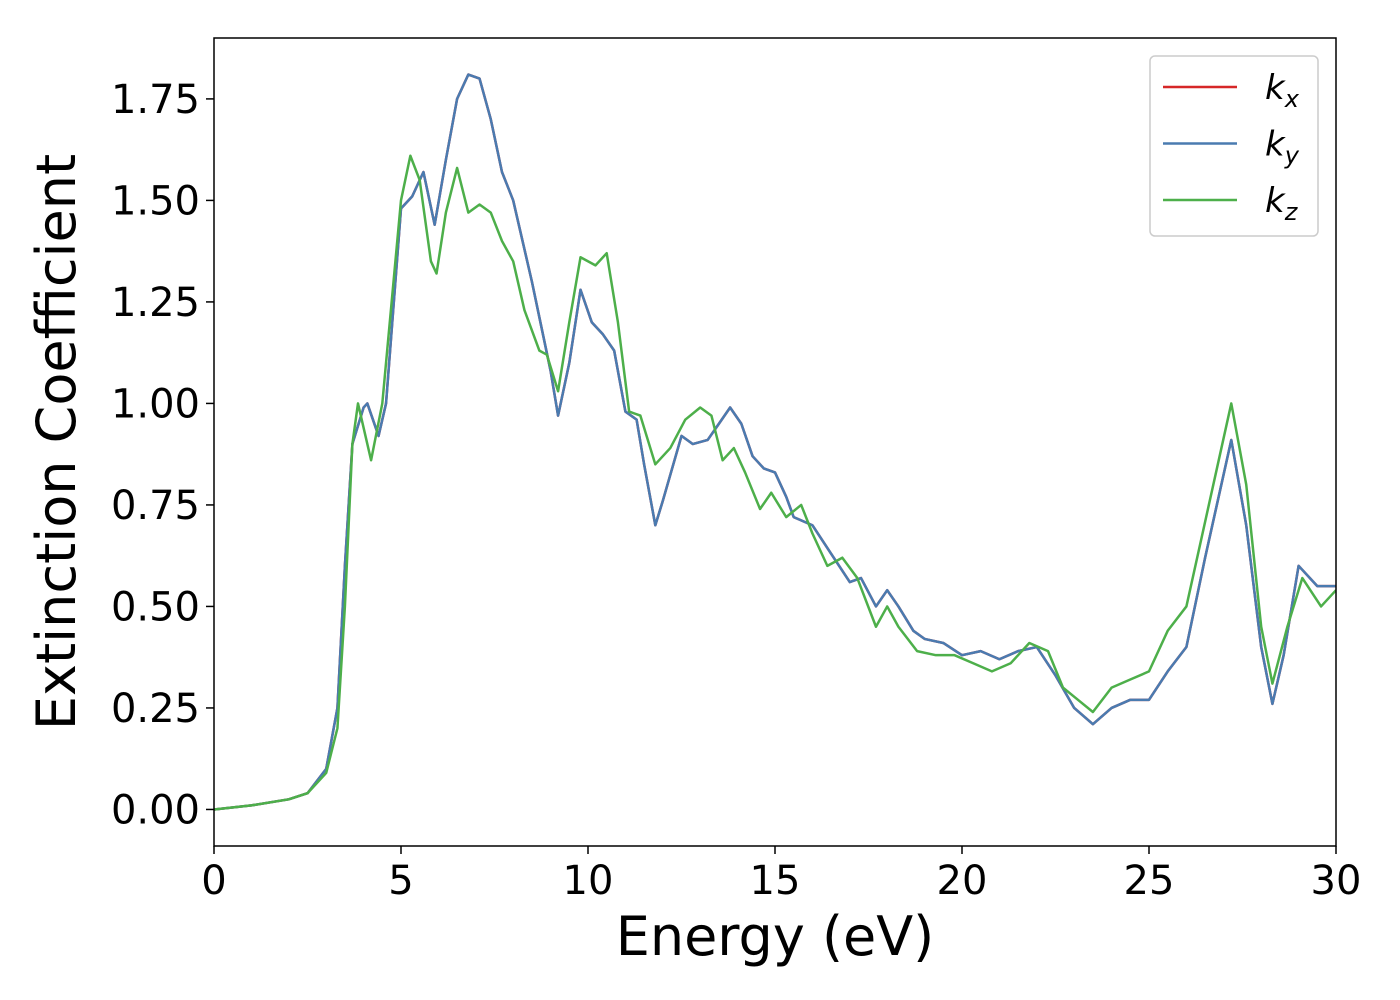  What do you see at coordinates (155, 810) in the screenshot?
I see `y-tick-label: 0.00` at bounding box center [155, 810].